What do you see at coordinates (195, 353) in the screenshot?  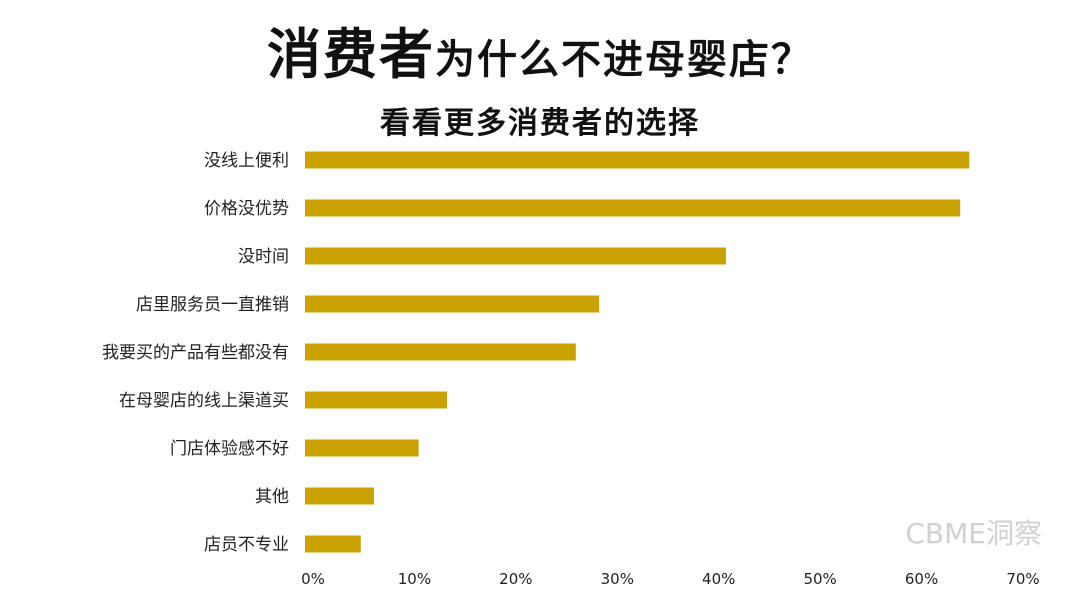 I see `category-label-4: 我要买的产品有些都没有` at bounding box center [195, 353].